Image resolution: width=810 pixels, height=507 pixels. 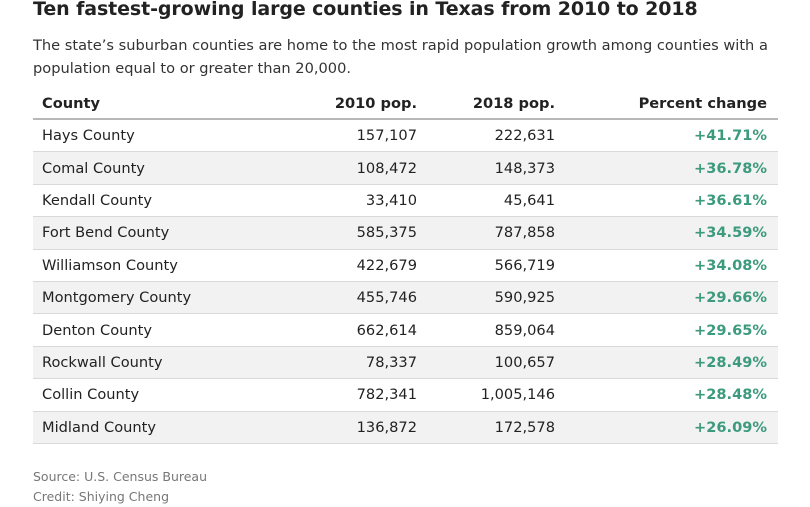 I want to click on credit-note: Credit: Shiying Cheng, so click(x=101, y=496).